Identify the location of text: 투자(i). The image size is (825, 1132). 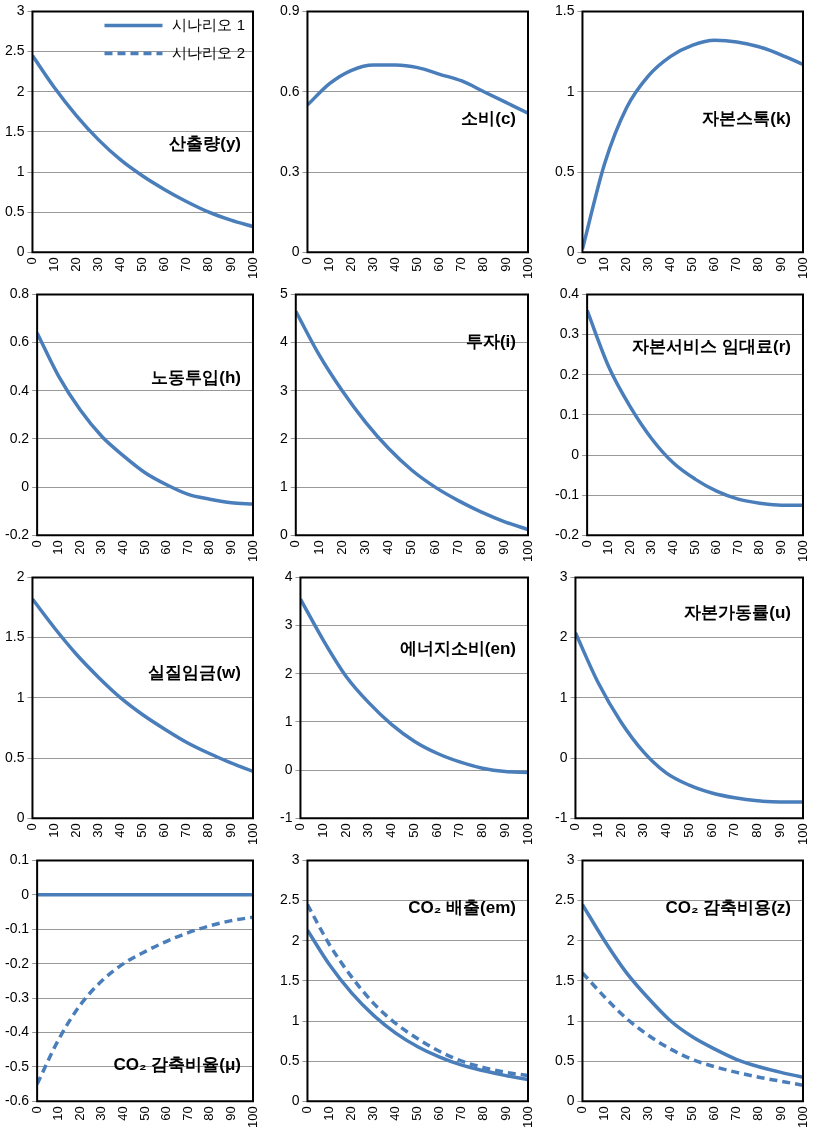
(490, 342).